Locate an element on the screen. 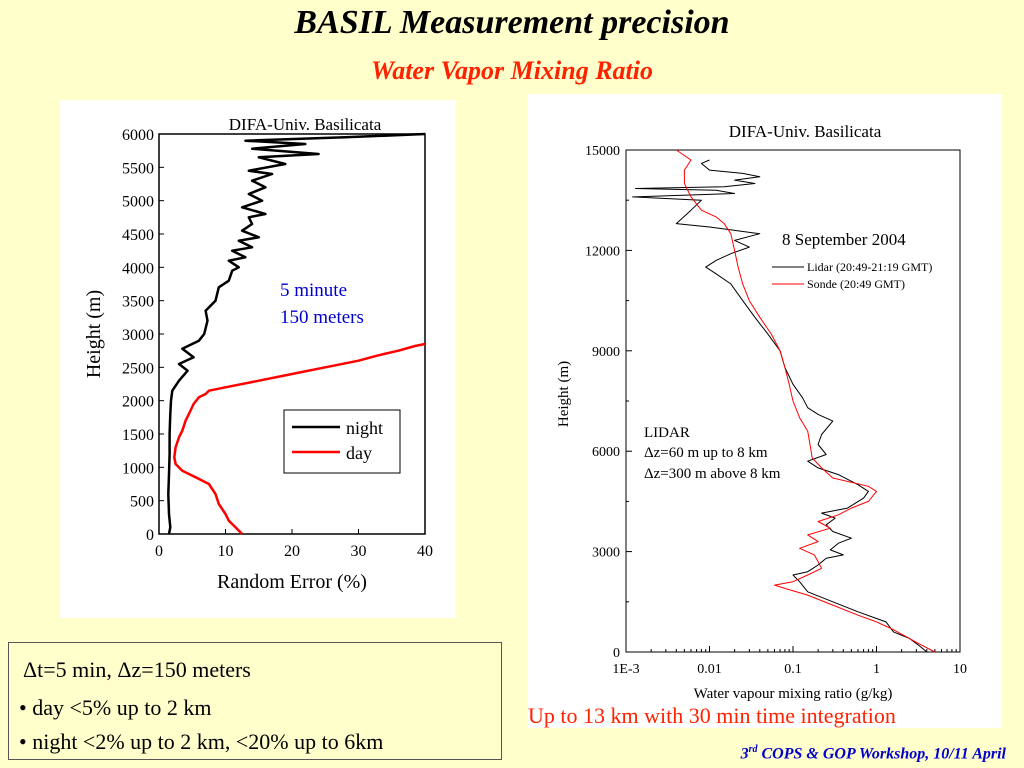 The image size is (1024, 768). footer-text: COPS & GOP Workshop, 10/11 April is located at coordinates (882, 754).